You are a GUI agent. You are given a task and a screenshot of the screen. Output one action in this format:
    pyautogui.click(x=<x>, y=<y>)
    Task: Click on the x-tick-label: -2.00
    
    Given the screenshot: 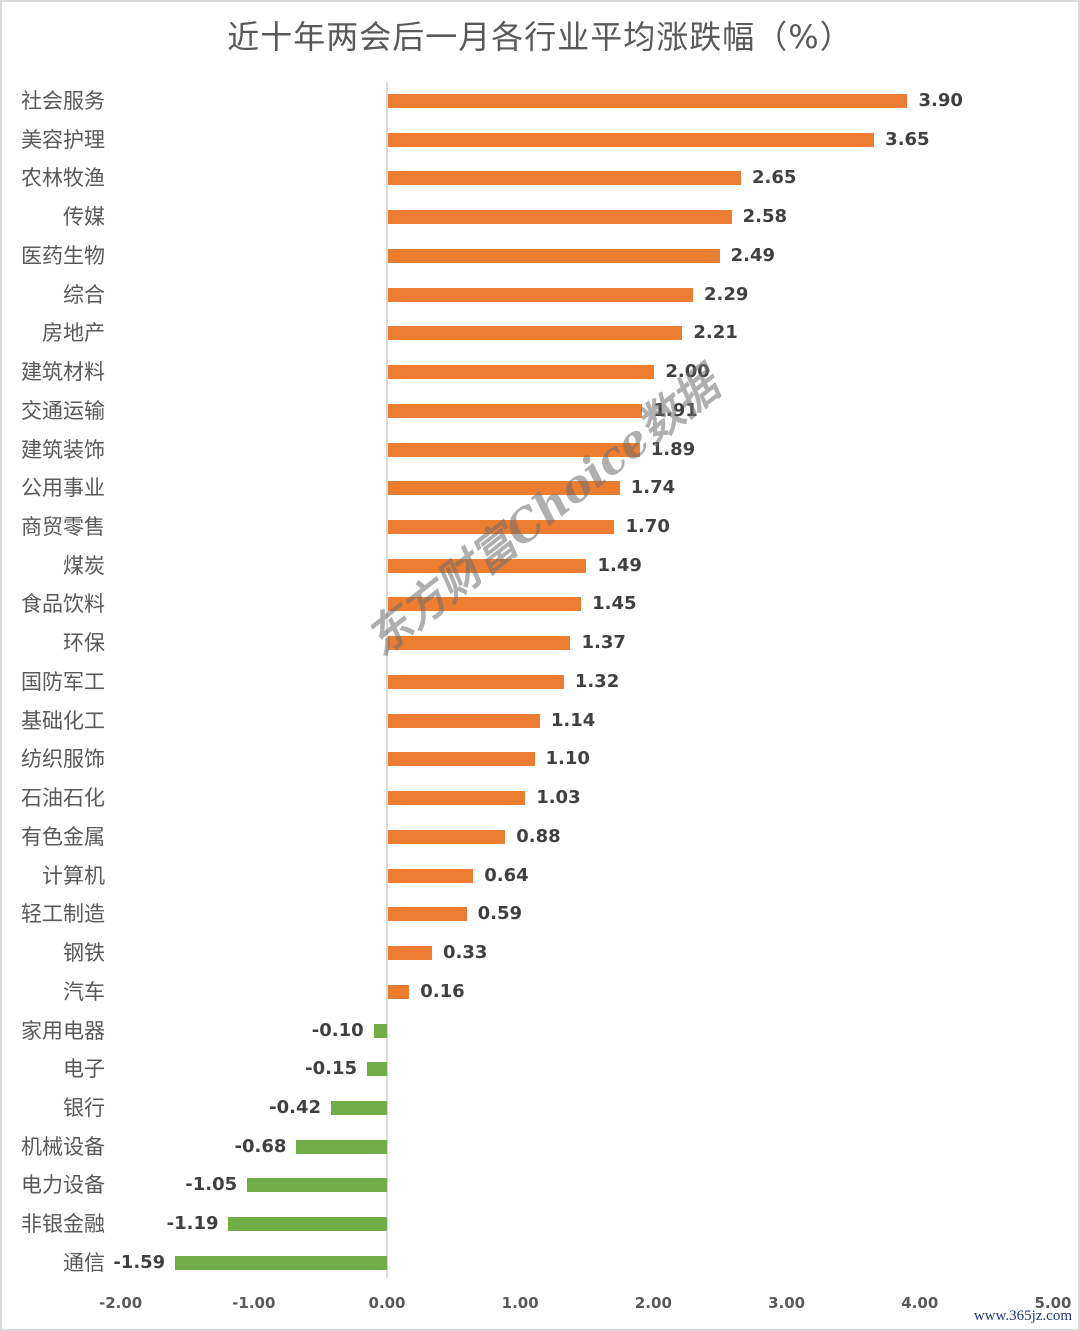 What is the action you would take?
    pyautogui.click(x=120, y=1303)
    